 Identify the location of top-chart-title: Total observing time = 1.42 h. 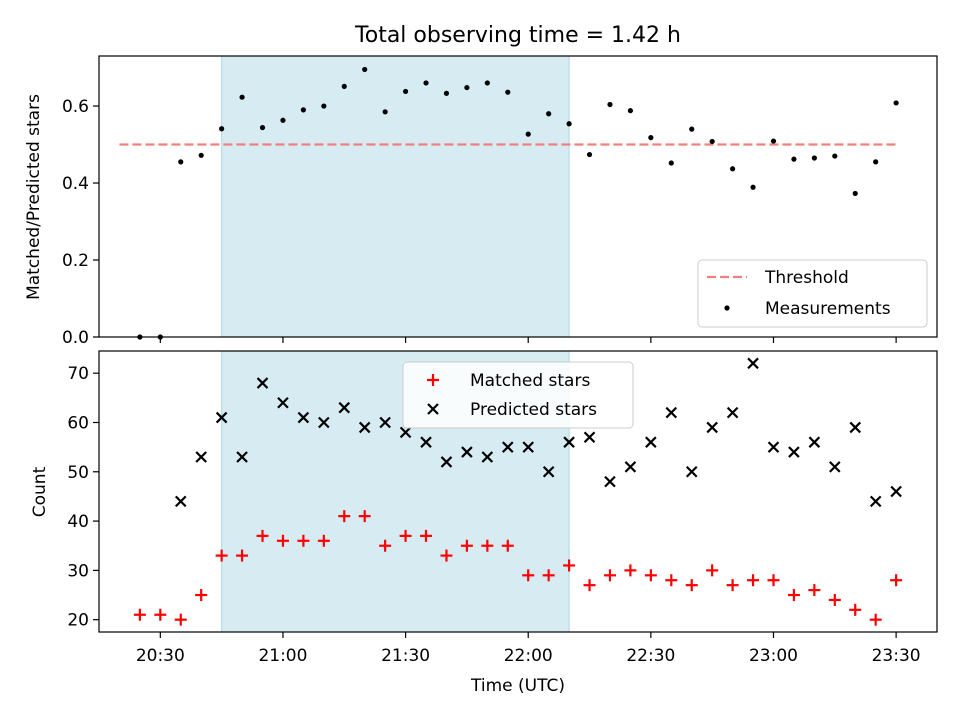
(517, 35).